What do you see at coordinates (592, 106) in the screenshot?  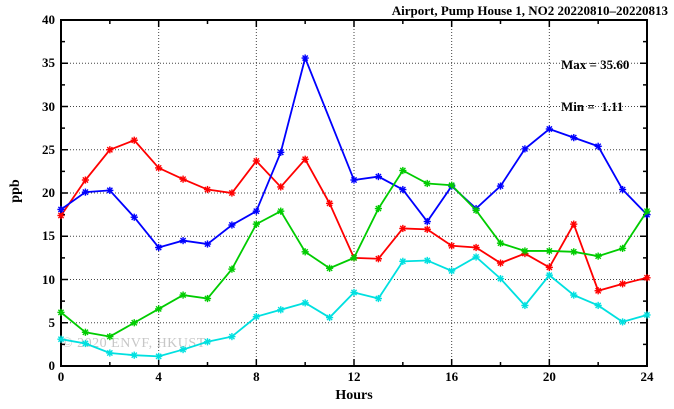 I see `min-value: Min = 1.11` at bounding box center [592, 106].